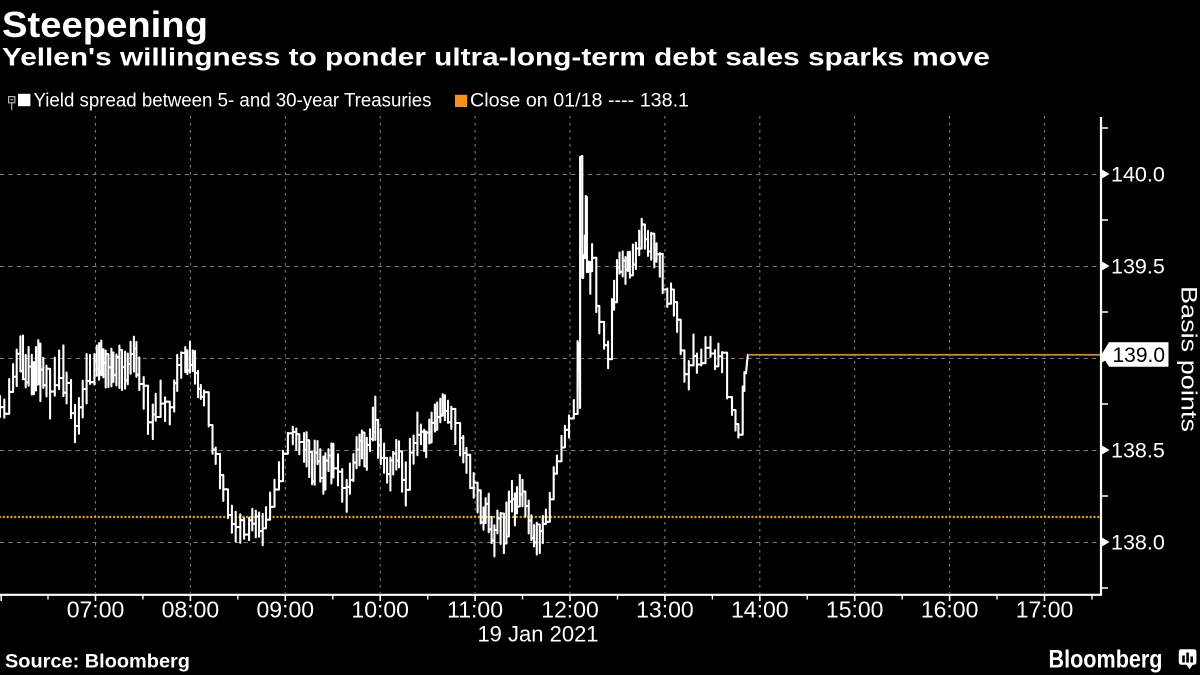 The height and width of the screenshot is (675, 1200). I want to click on svg-text: 139.5, so click(1138, 267).